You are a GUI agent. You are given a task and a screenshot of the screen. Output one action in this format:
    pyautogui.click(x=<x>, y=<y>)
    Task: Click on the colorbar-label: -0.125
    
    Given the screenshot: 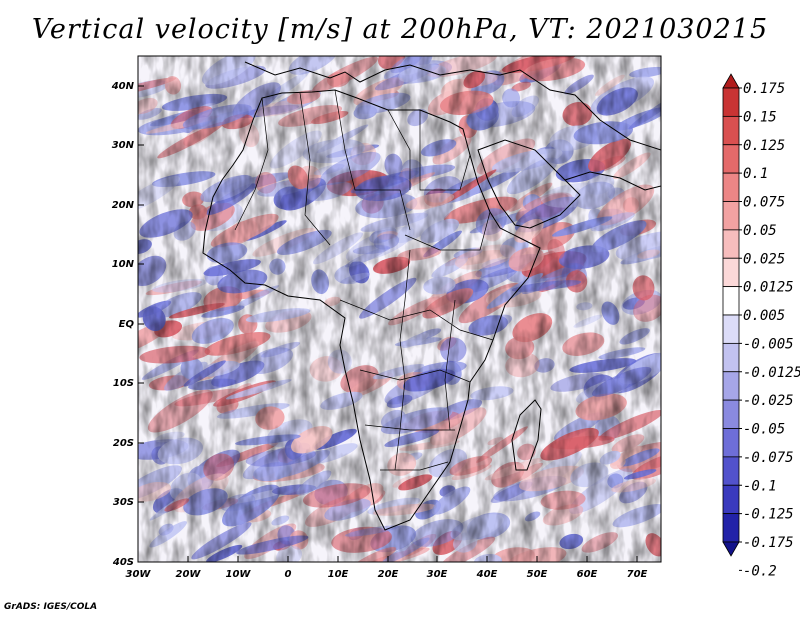 What is the action you would take?
    pyautogui.click(x=768, y=515)
    